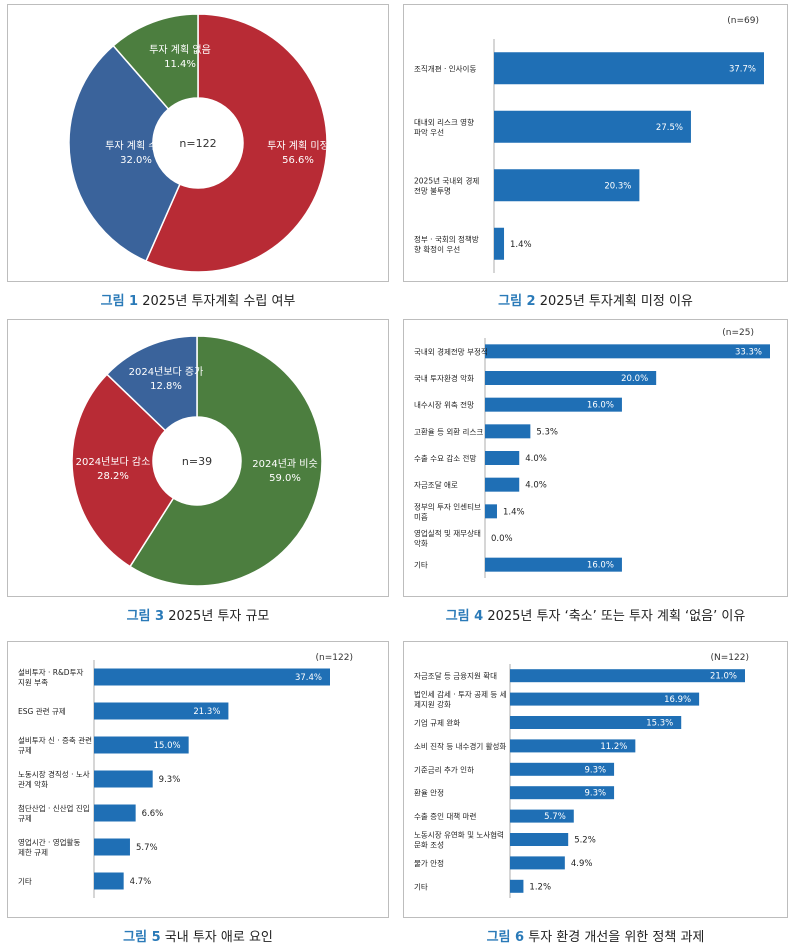 Image resolution: width=795 pixels, height=947 pixels. What do you see at coordinates (432, 704) in the screenshot?
I see `category-label: 제지원 강화` at bounding box center [432, 704].